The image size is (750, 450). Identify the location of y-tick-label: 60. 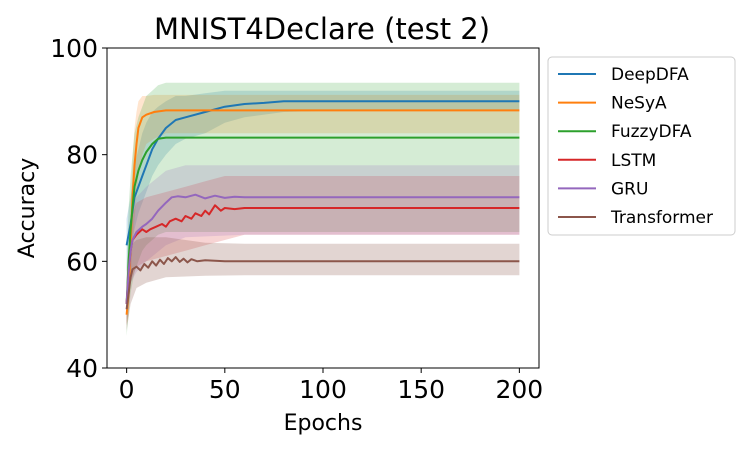
(82, 261).